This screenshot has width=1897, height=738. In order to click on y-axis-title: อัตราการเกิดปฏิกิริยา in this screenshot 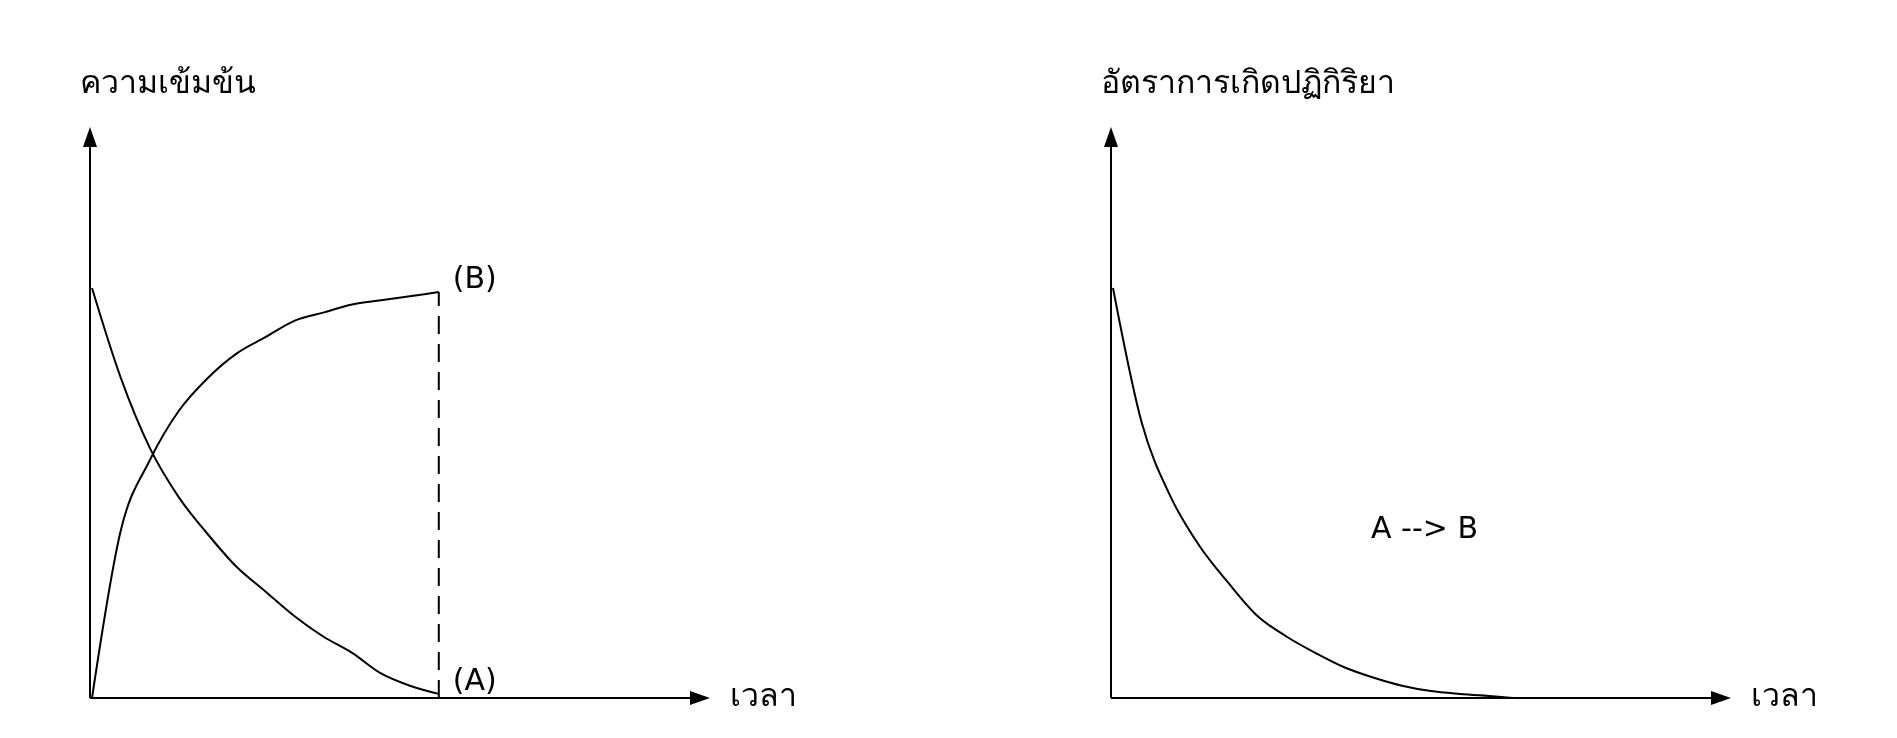, I will do `click(1248, 82)`.